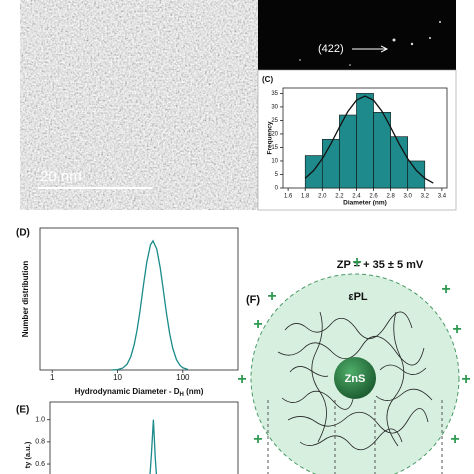 This screenshot has height=474, width=474. Describe the element at coordinates (408, 197) in the screenshot. I see `x-tick-label: 3.0` at that location.